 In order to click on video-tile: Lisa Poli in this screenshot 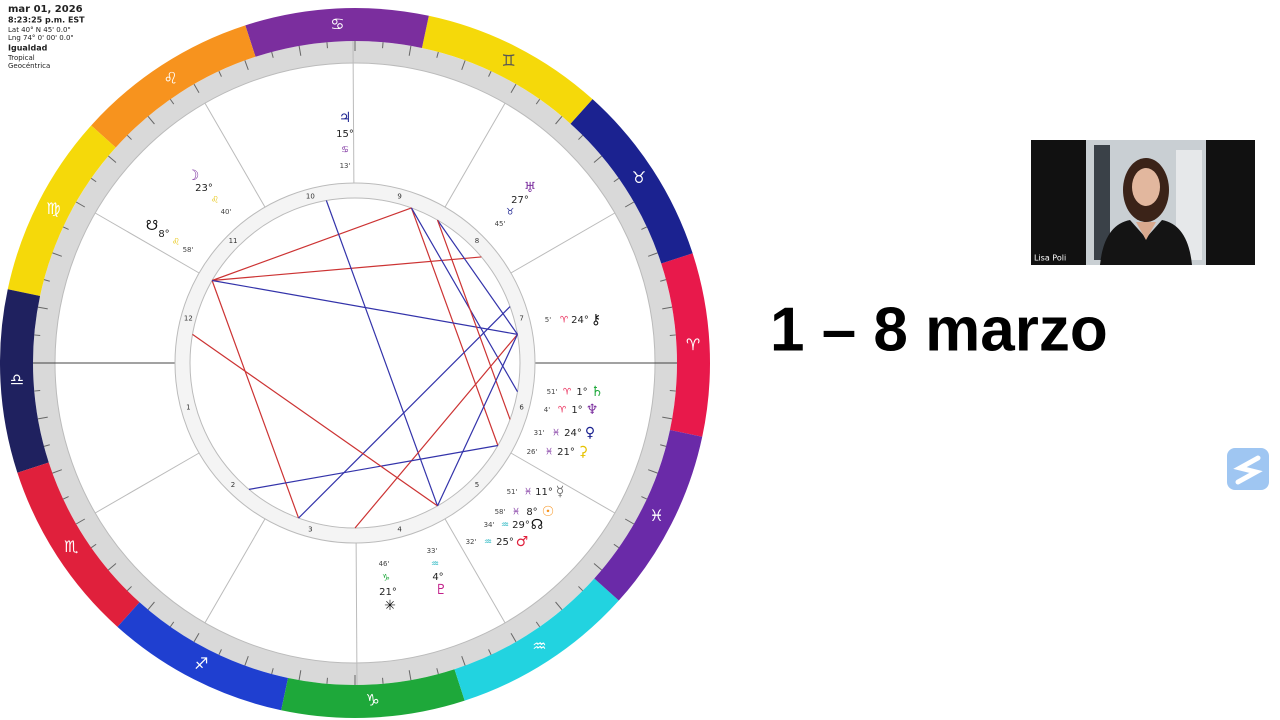, I will do `click(1143, 202)`.